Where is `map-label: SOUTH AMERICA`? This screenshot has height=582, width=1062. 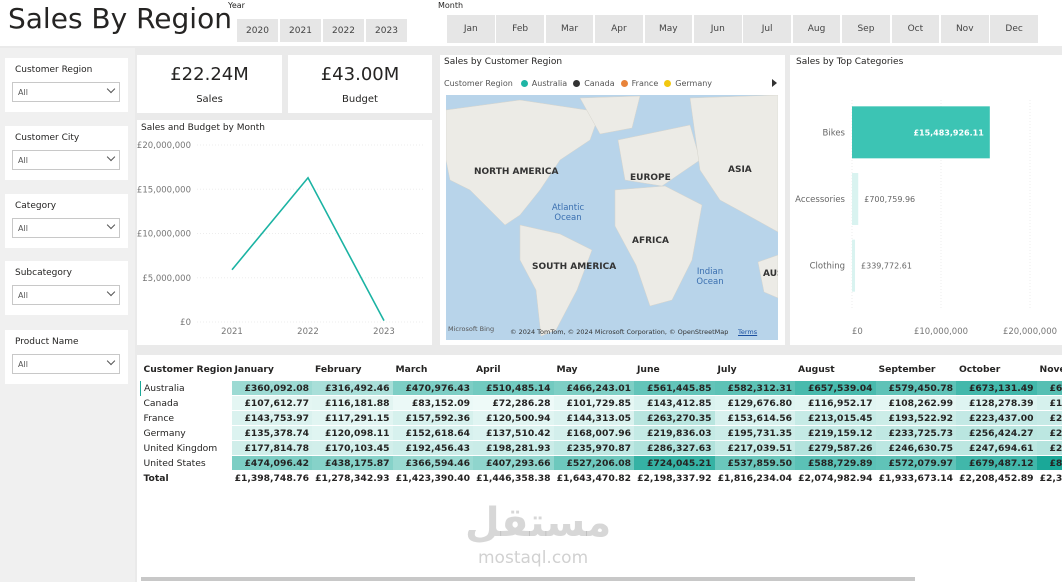 map-label: SOUTH AMERICA is located at coordinates (574, 267).